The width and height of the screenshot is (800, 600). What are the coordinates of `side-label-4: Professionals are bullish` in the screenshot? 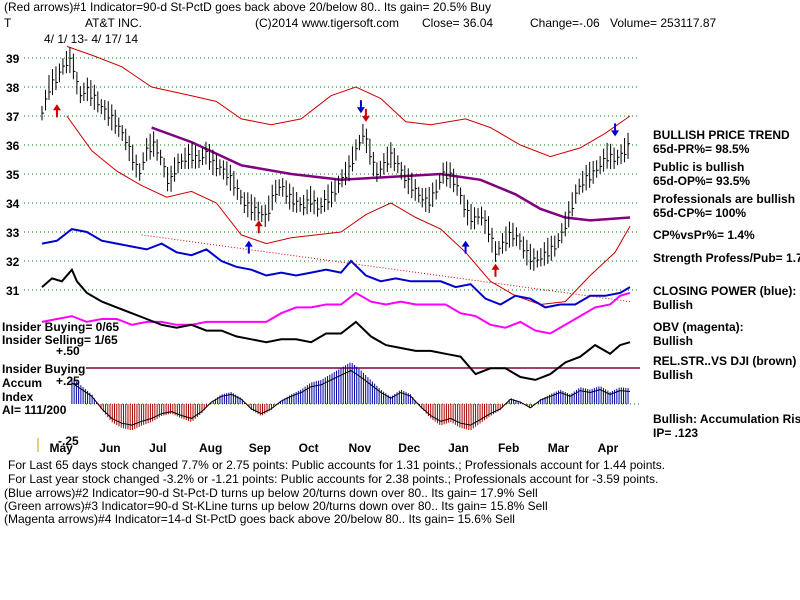 It's located at (724, 199).